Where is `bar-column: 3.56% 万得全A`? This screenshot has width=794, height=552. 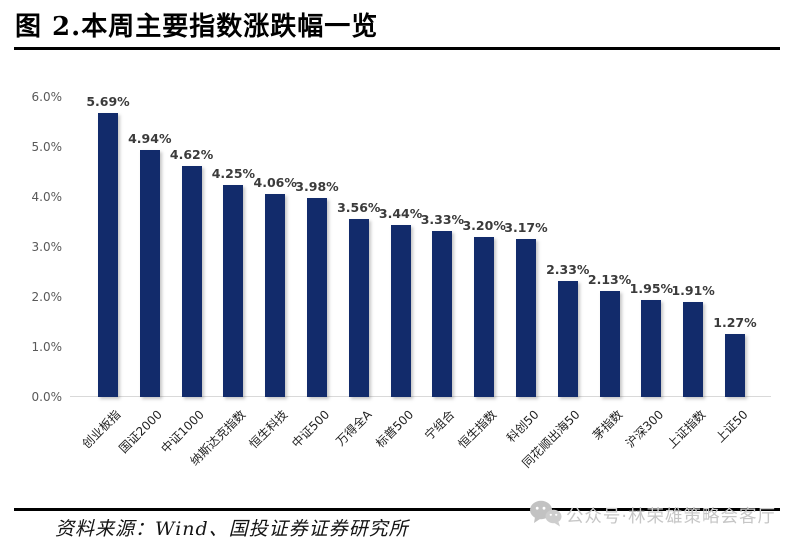
bar-column: 3.56% 万得全A is located at coordinates (357, 273).